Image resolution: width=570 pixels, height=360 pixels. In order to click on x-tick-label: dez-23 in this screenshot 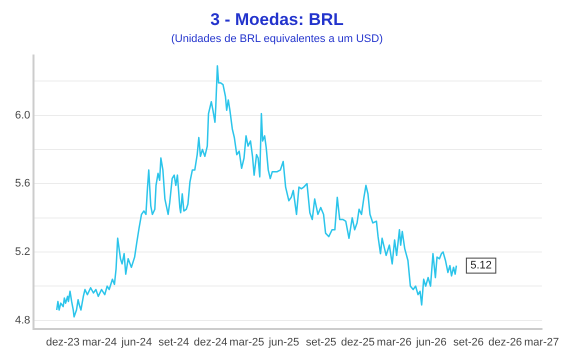, I will do `click(63, 342)`.